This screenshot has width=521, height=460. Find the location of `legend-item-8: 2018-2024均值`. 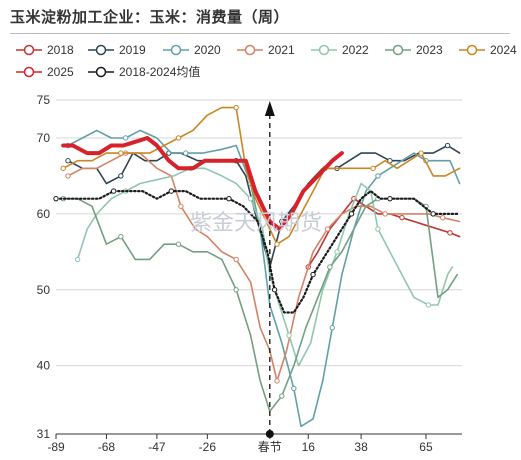

legend-item-8: 2018-2024均值 is located at coordinates (144, 71).